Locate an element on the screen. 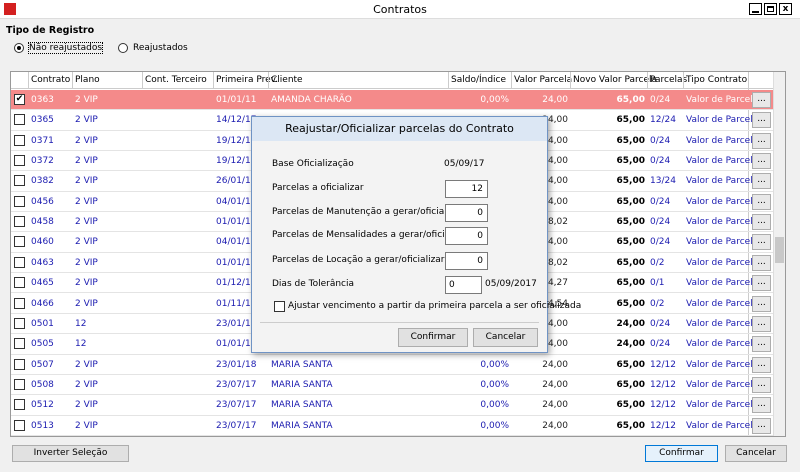 This screenshot has height=472, width=800. dialog-confirm-button: Confirmar is located at coordinates (433, 337).